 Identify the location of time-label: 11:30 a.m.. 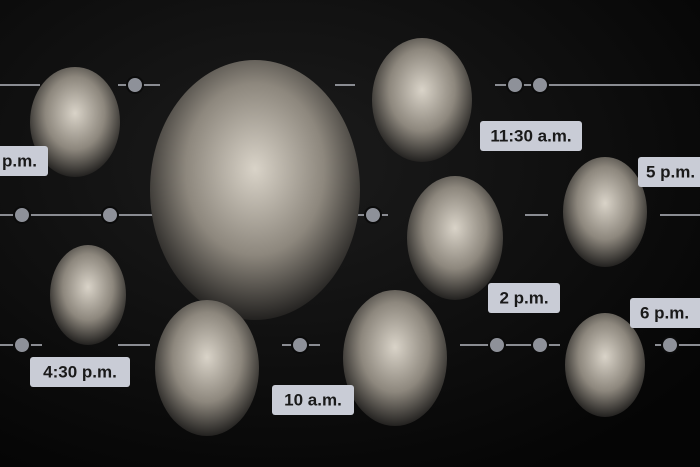
(530, 135).